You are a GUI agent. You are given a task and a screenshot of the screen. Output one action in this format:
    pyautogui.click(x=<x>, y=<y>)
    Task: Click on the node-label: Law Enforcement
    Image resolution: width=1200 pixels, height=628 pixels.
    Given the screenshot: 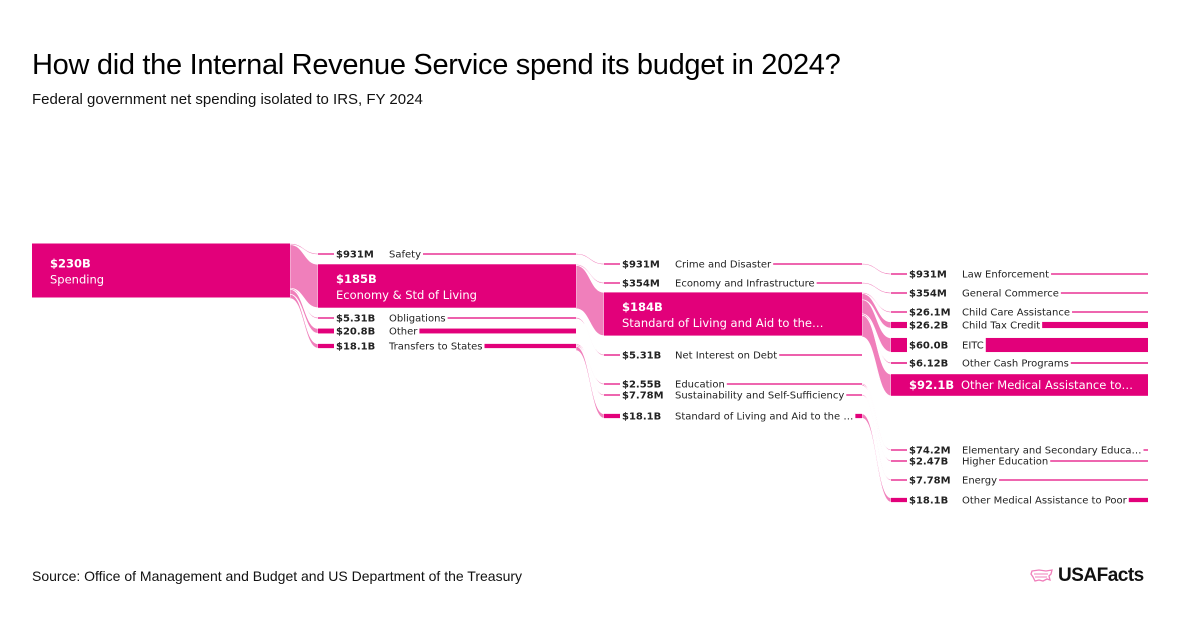 What is the action you would take?
    pyautogui.click(x=1005, y=275)
    